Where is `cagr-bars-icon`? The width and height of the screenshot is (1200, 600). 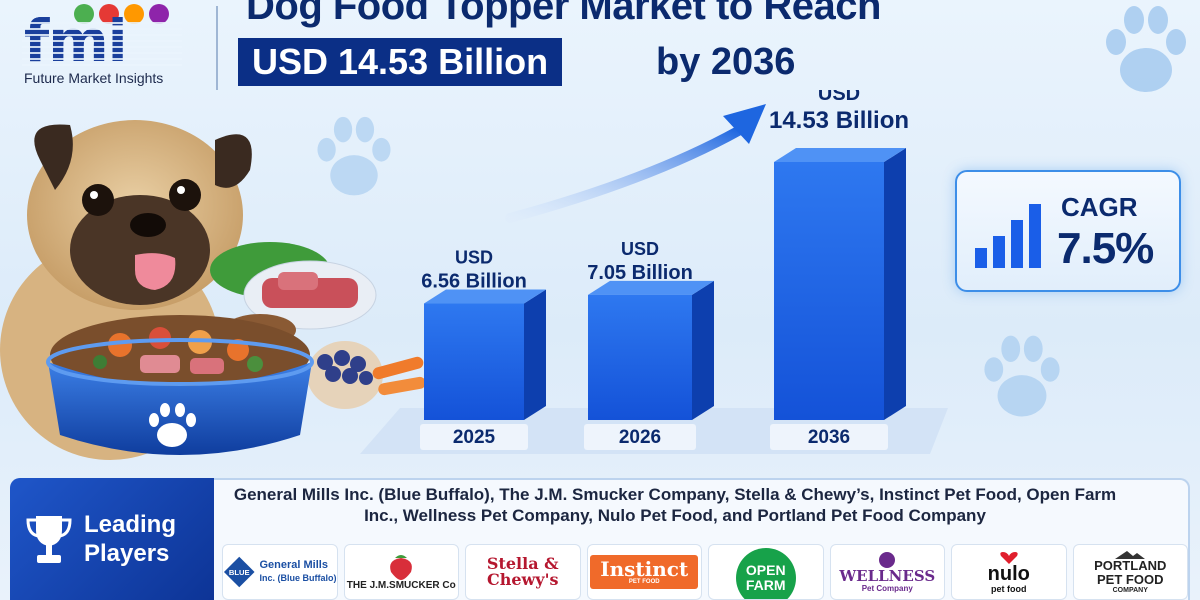 cagr-bars-icon is located at coordinates (1008, 236).